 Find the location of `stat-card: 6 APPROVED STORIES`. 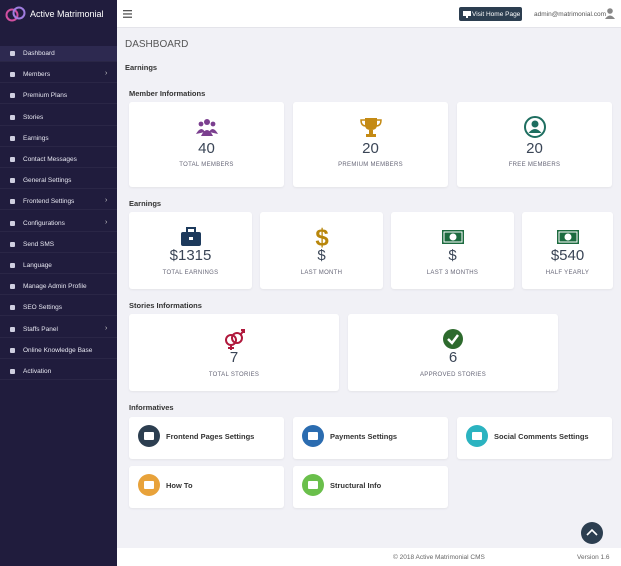

stat-card: 6 APPROVED STORIES is located at coordinates (453, 352).